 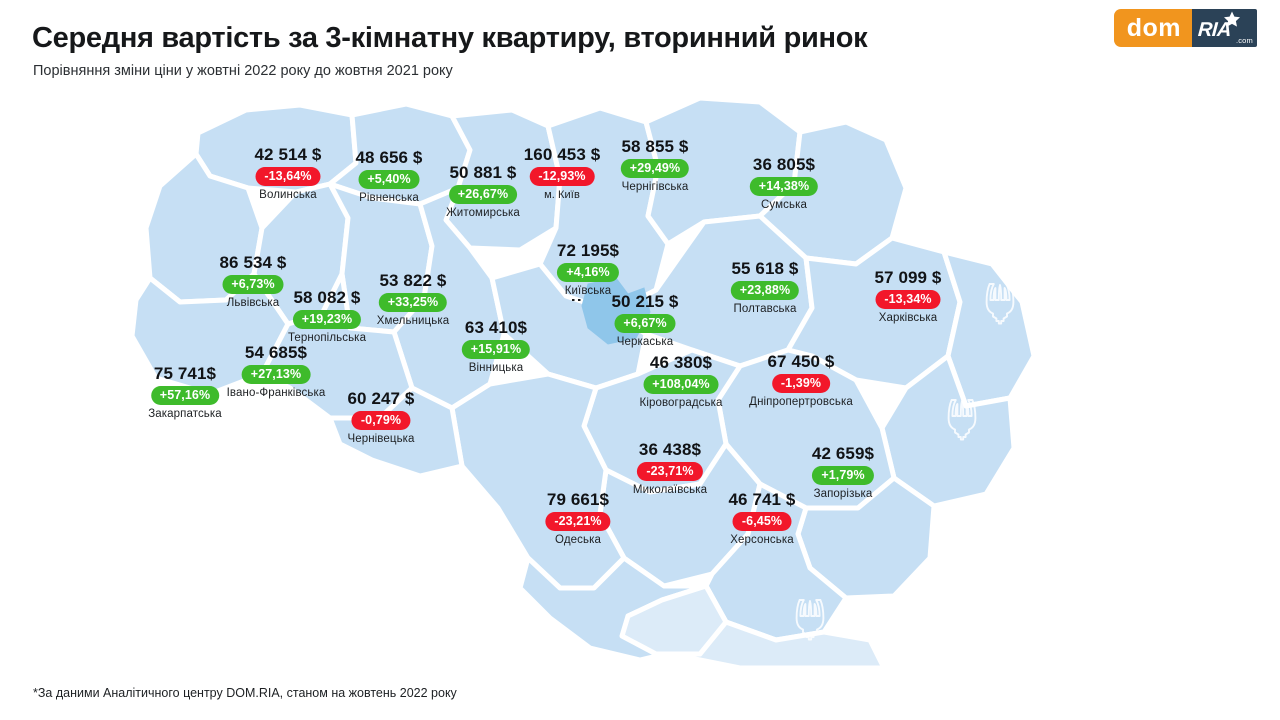 I want to click on callout-ivano-frankivska: 54 685$ +27,13% Івано-Франківська, so click(x=276, y=371).